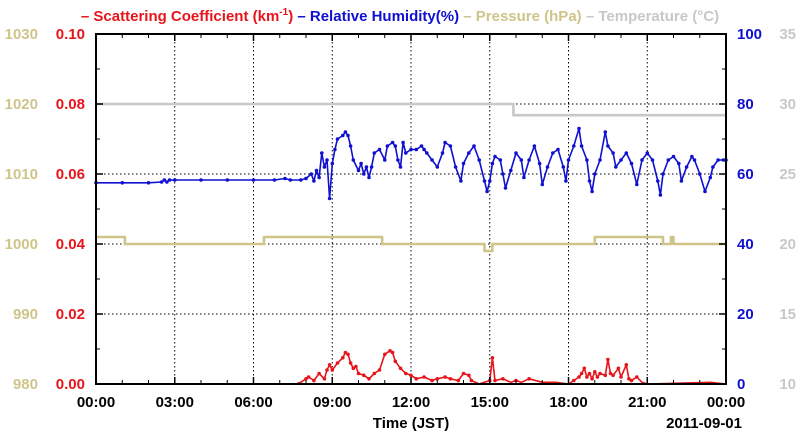 The width and height of the screenshot is (800, 439). Describe the element at coordinates (290, 16) in the screenshot. I see `legend-item-scattering-suffix: )` at that location.